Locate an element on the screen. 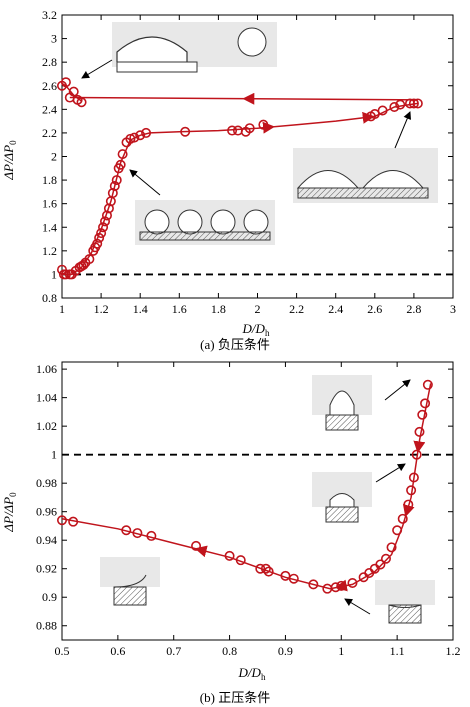 The width and height of the screenshot is (470, 707). chart-a-ytick-label: 0.8 is located at coordinates (49, 298).